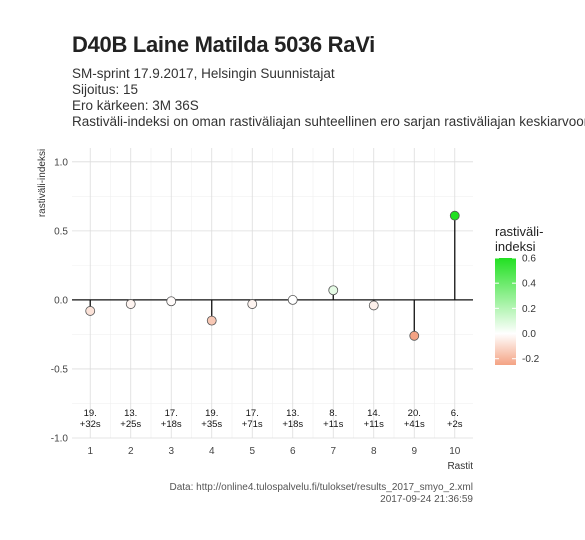  What do you see at coordinates (90, 424) in the screenshot?
I see `time-label-1: +32s` at bounding box center [90, 424].